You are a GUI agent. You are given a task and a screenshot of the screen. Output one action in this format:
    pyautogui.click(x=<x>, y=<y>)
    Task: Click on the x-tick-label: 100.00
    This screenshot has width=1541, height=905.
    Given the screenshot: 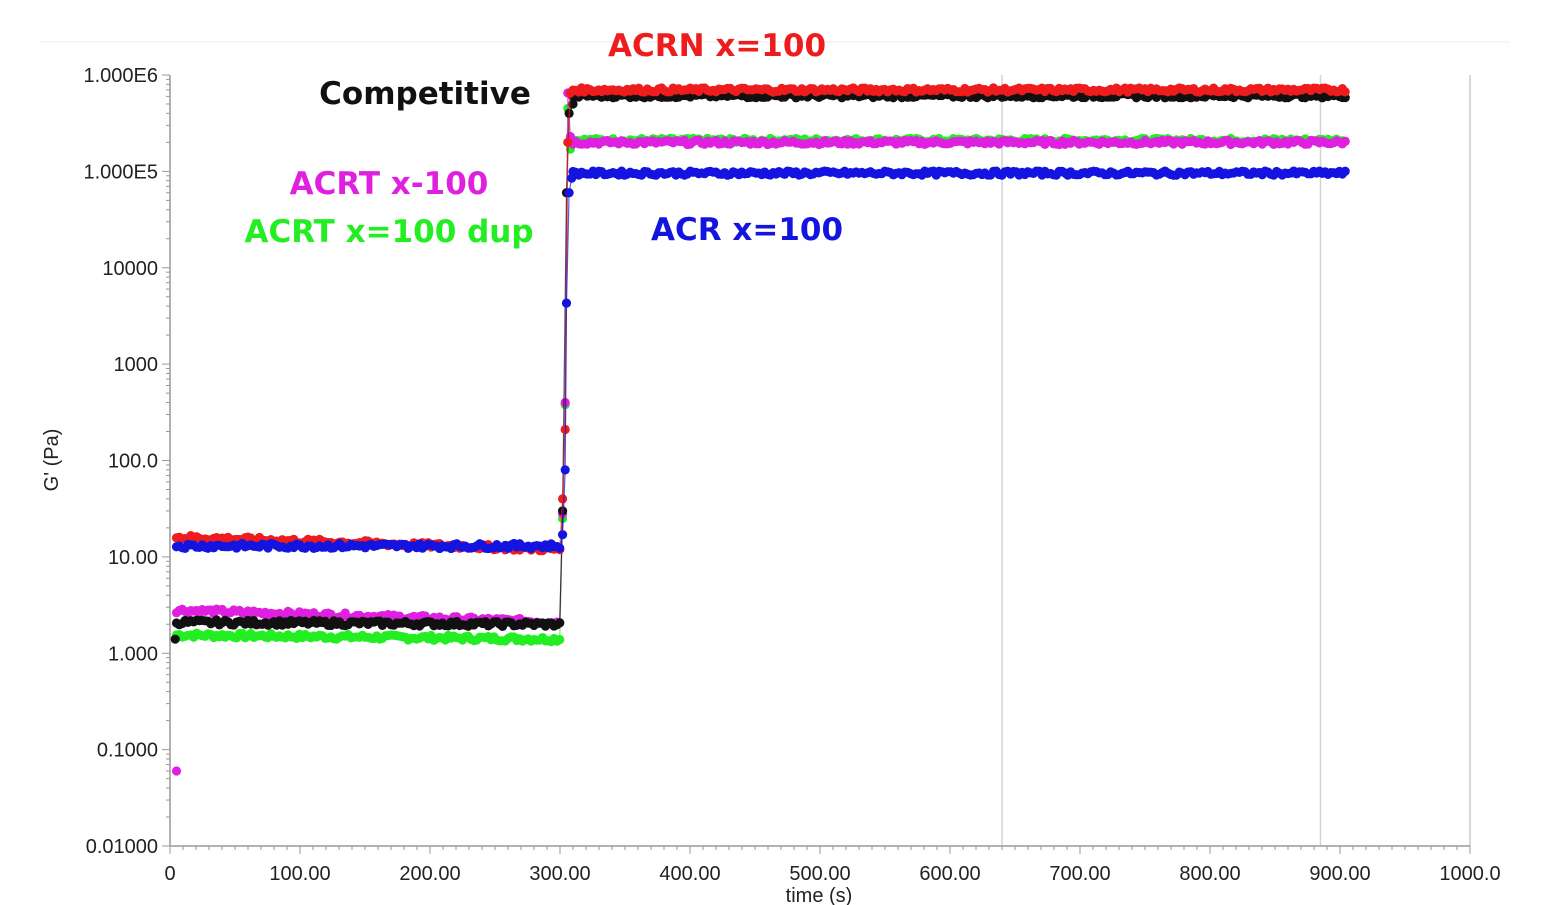 What is the action you would take?
    pyautogui.click(x=299, y=874)
    